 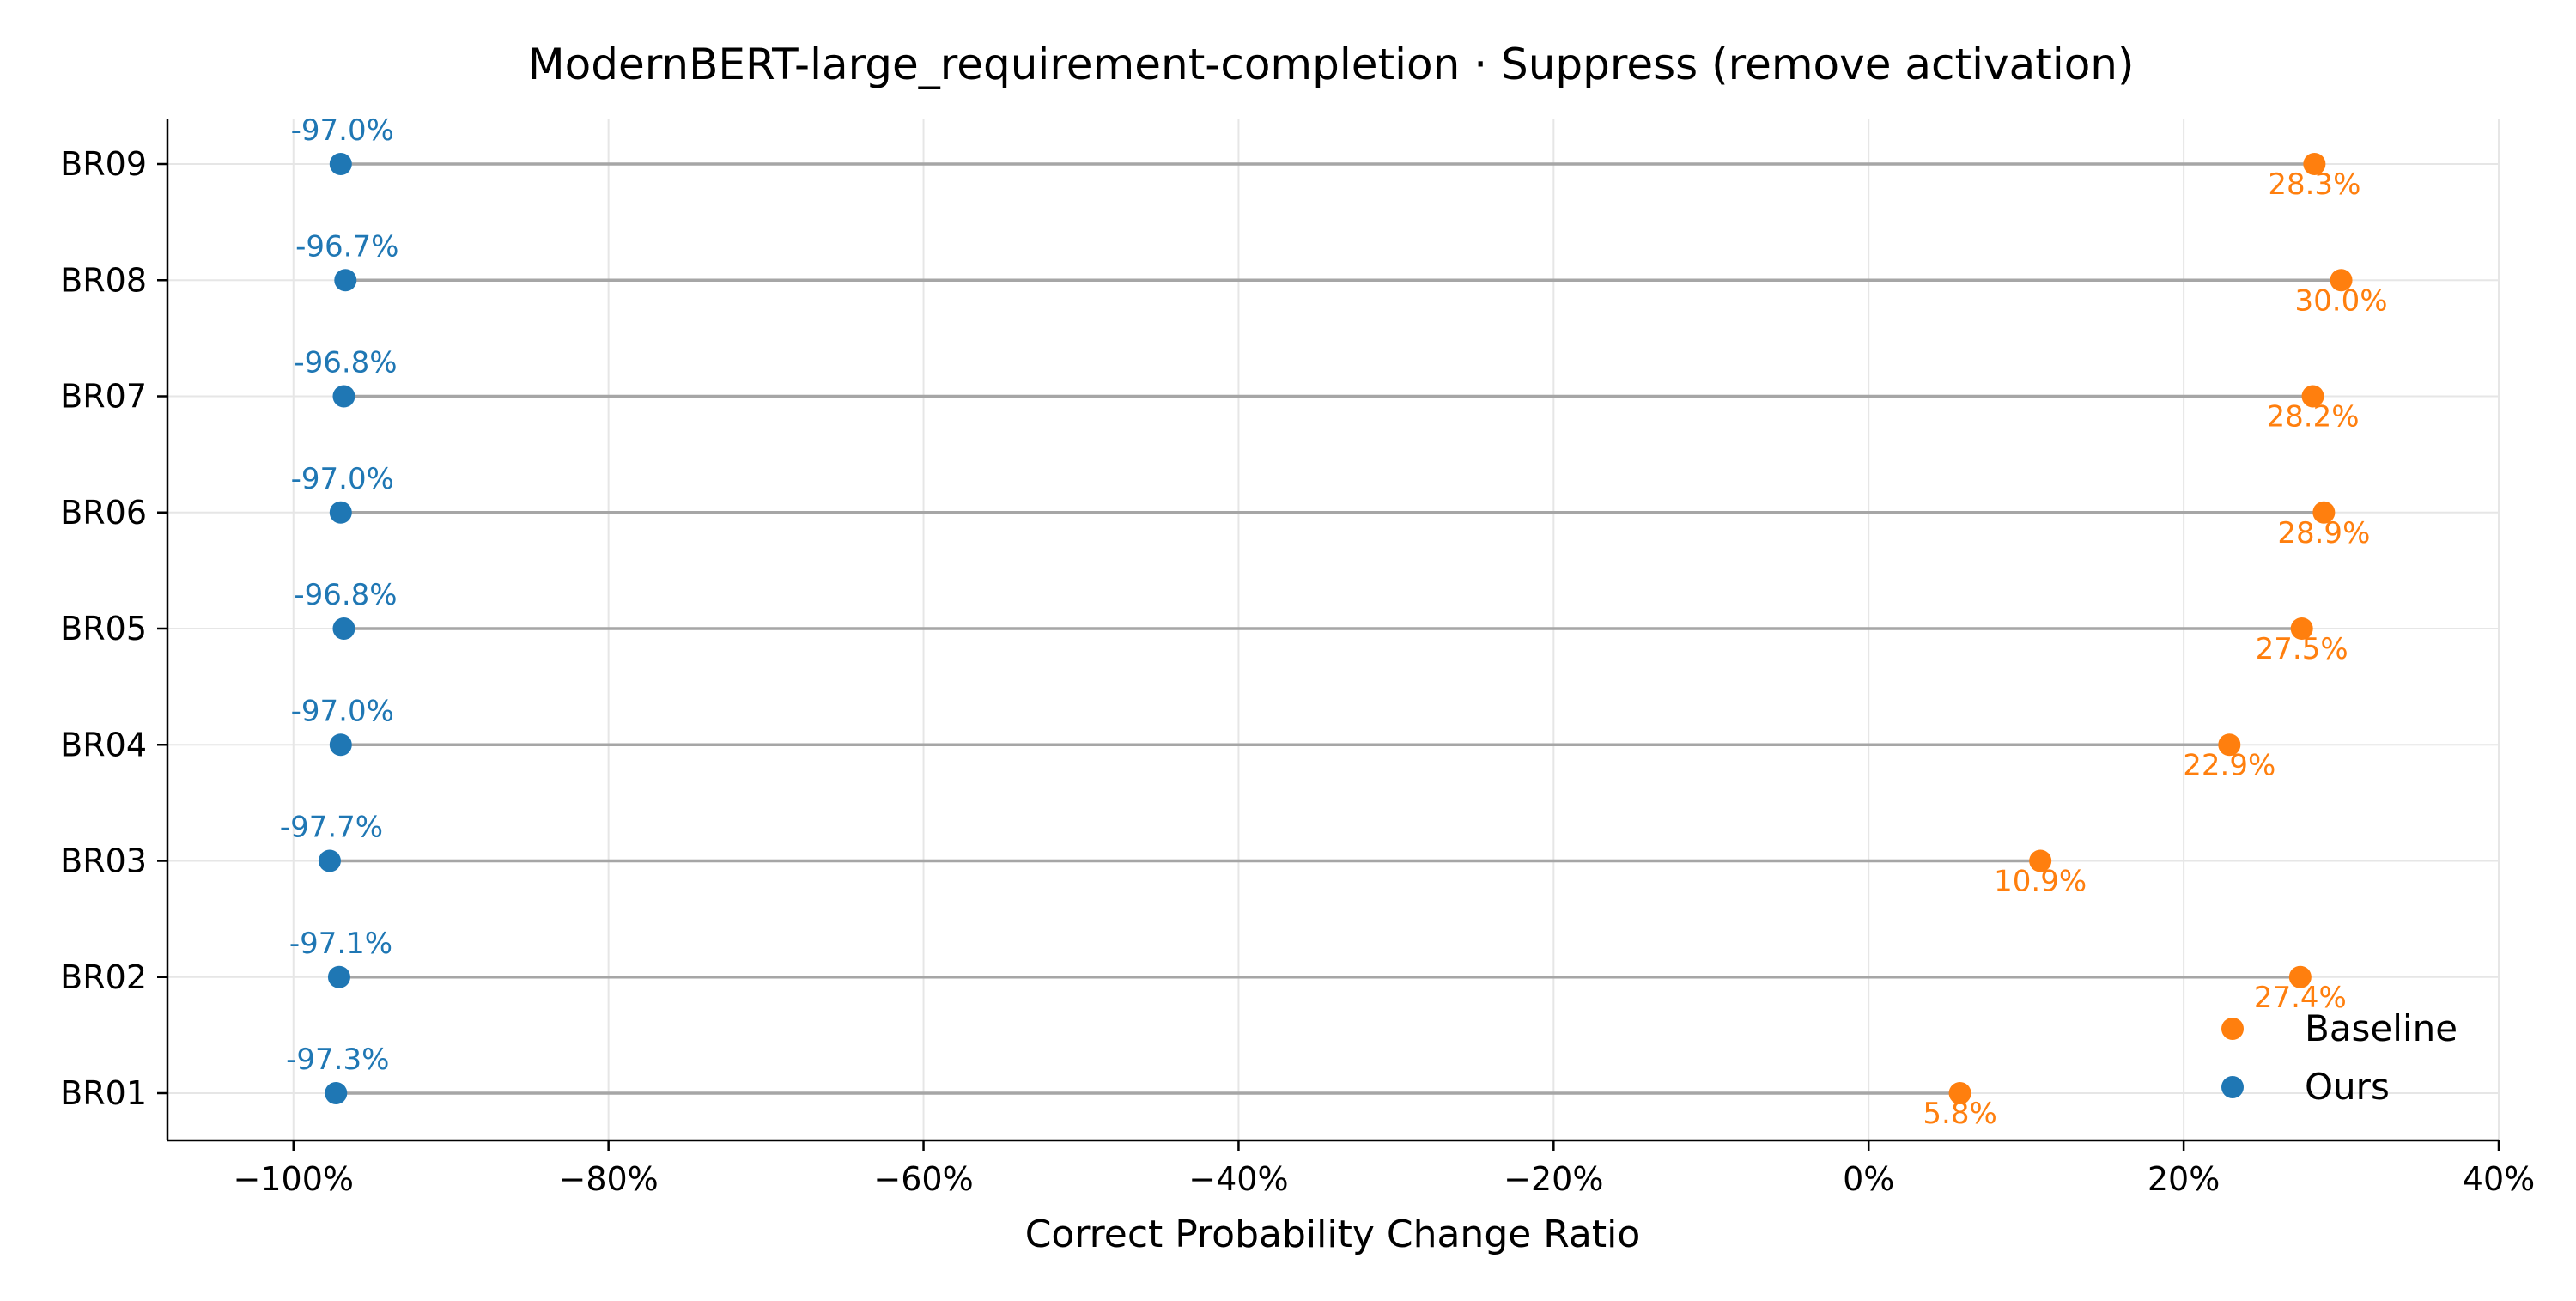 I want to click on baseline-value-label: 28.3%, so click(x=2314, y=184).